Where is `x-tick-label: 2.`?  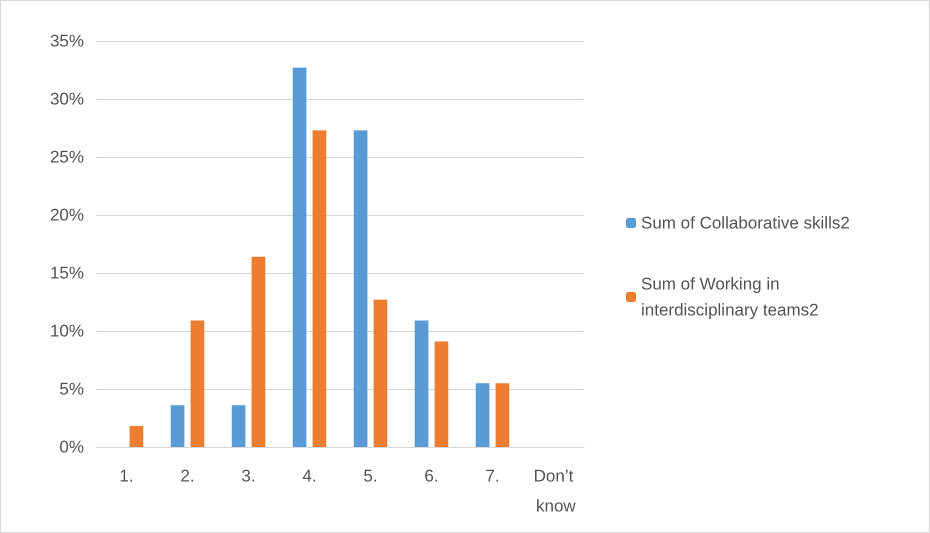
x-tick-label: 2. is located at coordinates (187, 476).